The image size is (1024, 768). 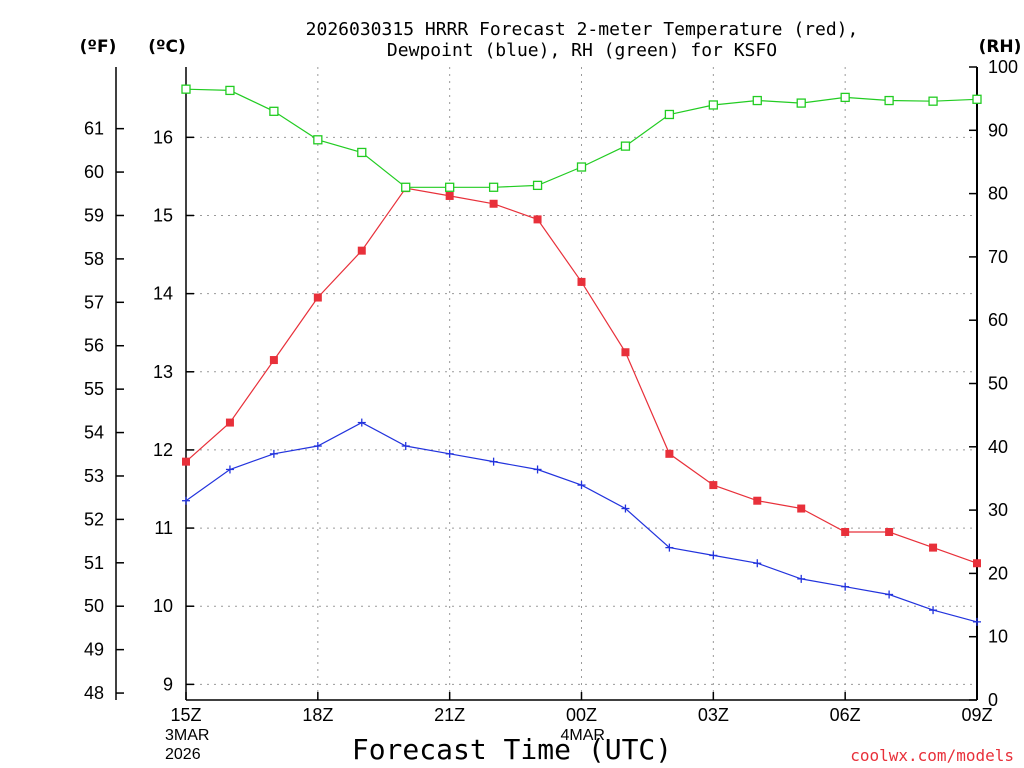 What do you see at coordinates (94, 129) in the screenshot?
I see `fahrenheit-tick-label: 61` at bounding box center [94, 129].